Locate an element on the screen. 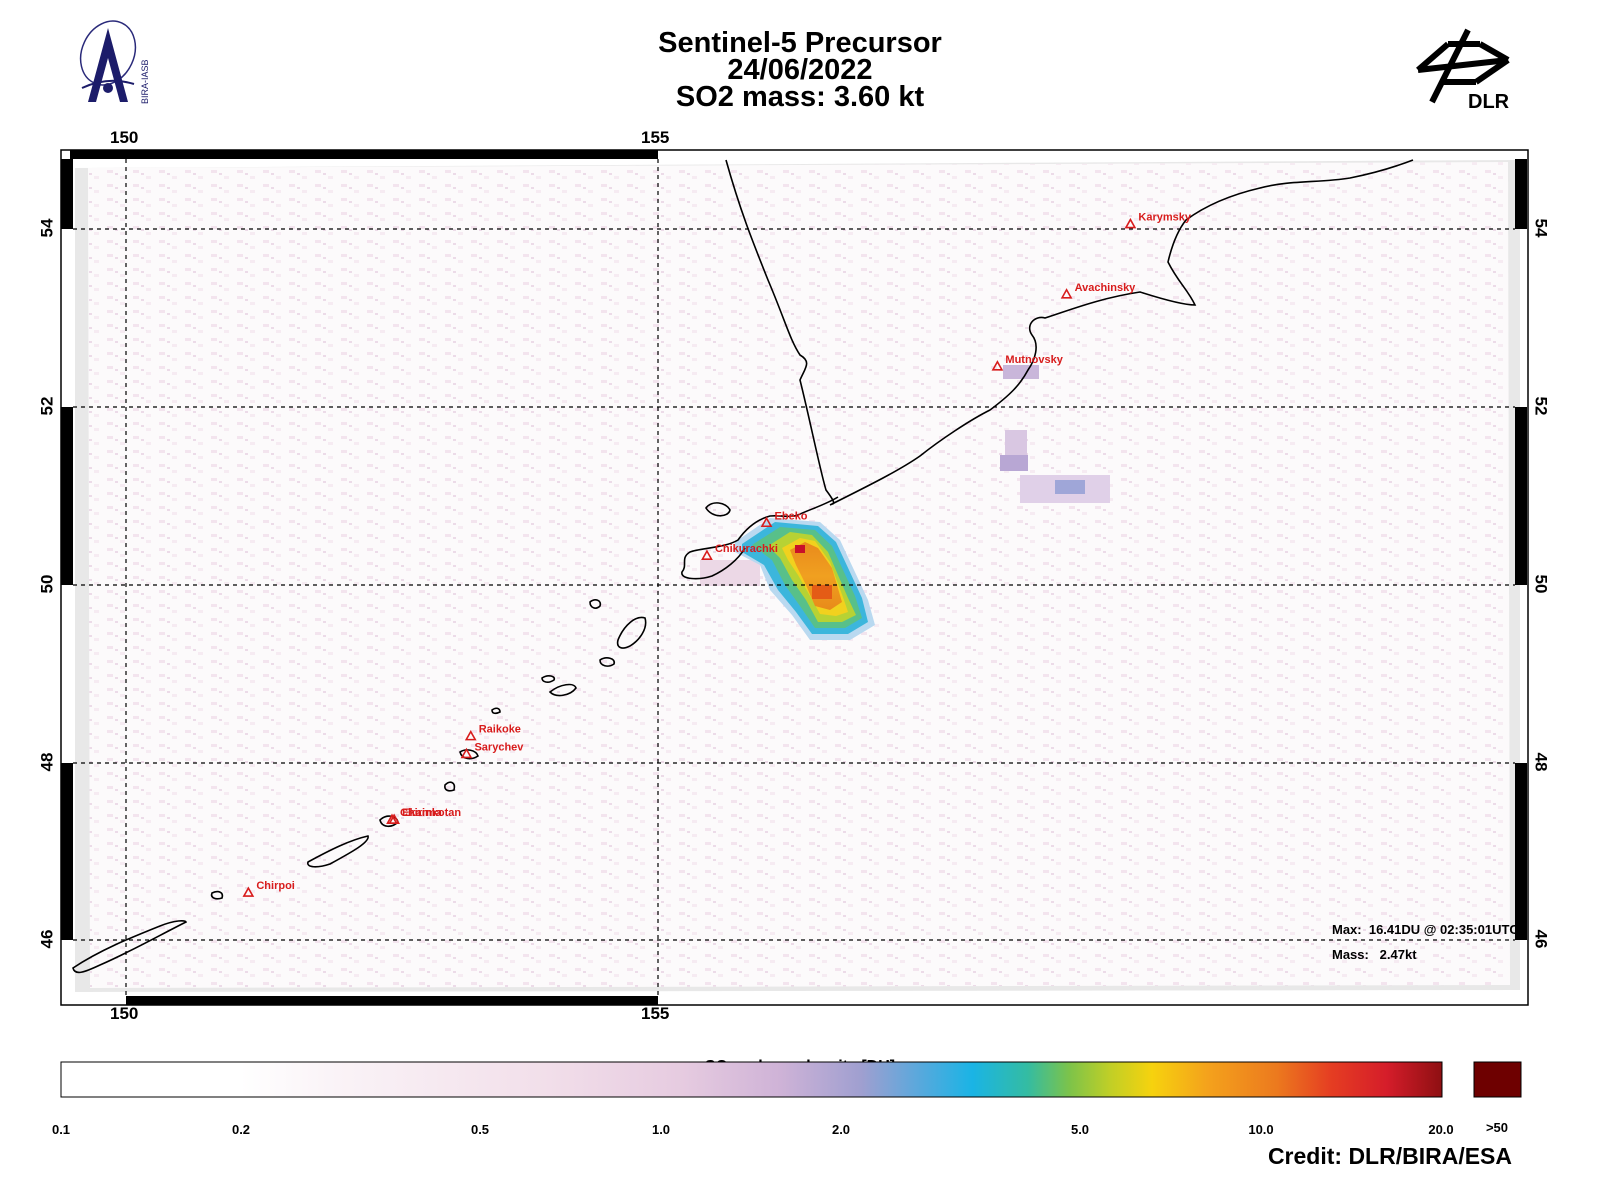 The height and width of the screenshot is (1179, 1600). frame-top-bar-right is located at coordinates (1088, 154).